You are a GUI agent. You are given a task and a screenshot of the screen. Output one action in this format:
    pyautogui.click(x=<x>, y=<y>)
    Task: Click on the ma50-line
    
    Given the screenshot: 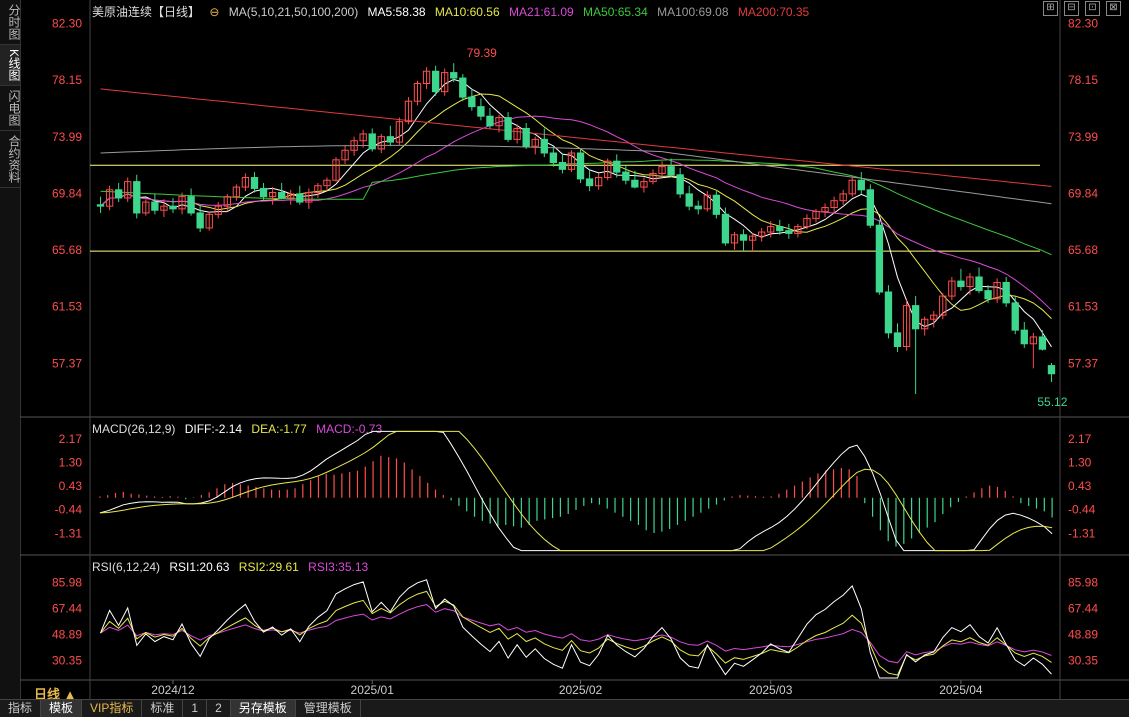 What is the action you would take?
    pyautogui.click(x=576, y=207)
    